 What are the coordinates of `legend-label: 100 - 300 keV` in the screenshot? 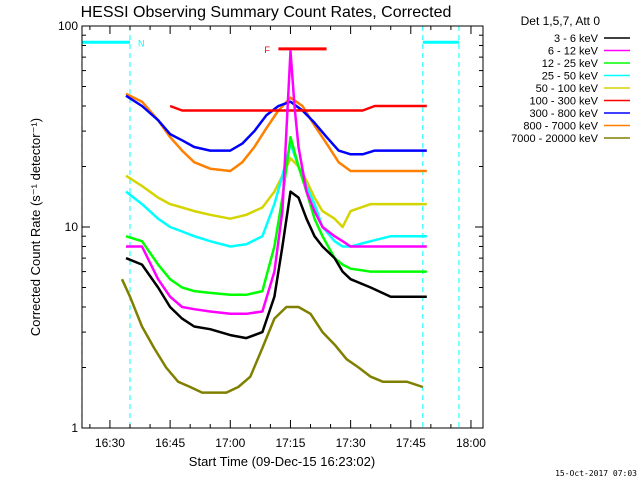 It's located at (564, 102).